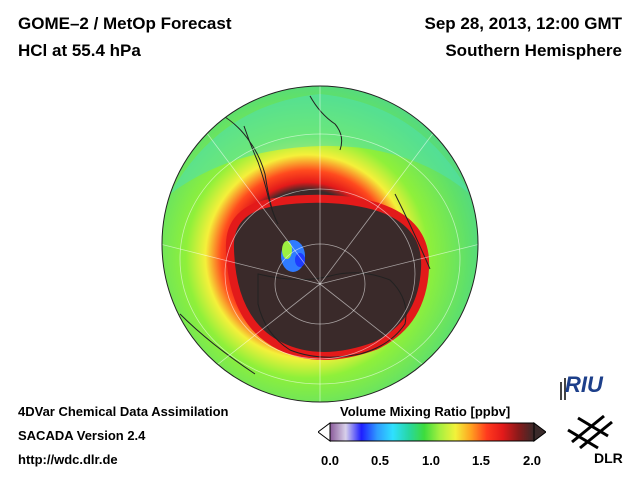  I want to click on colorbar-tick-label: 0.5, so click(380, 460).